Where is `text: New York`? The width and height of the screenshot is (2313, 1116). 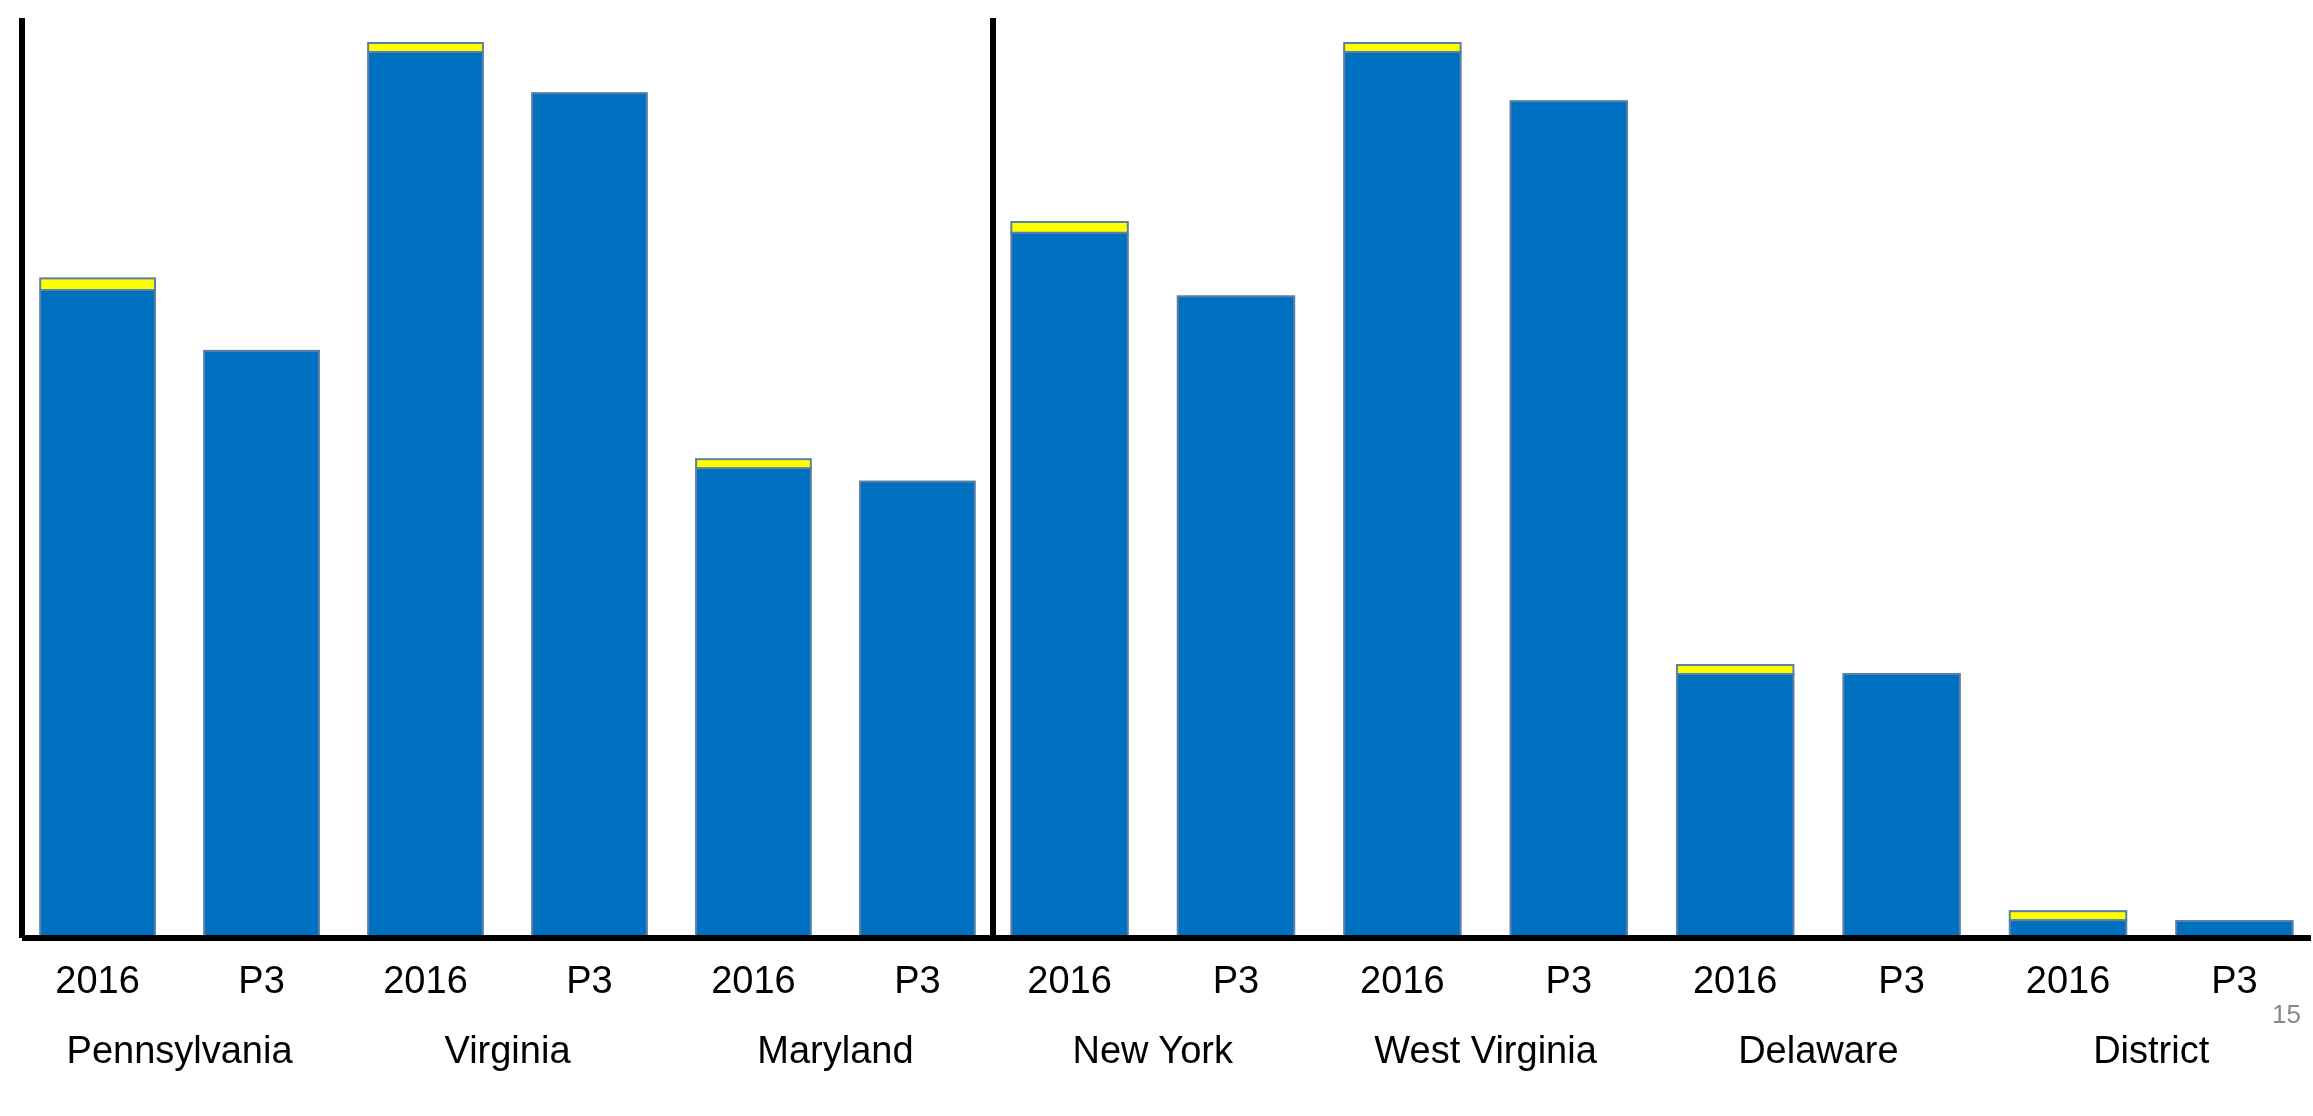 text: New York is located at coordinates (1153, 1050).